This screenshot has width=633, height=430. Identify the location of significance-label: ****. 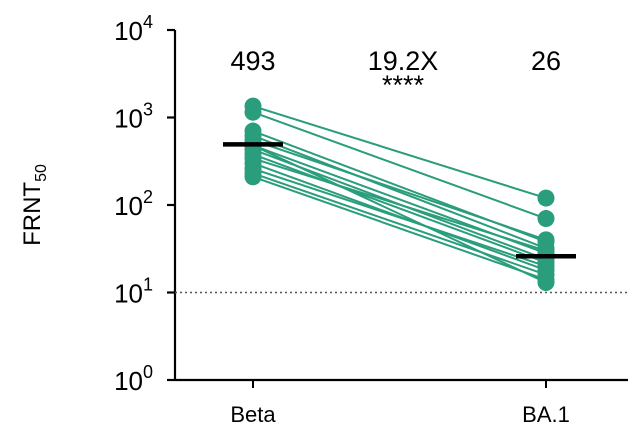
(403, 85).